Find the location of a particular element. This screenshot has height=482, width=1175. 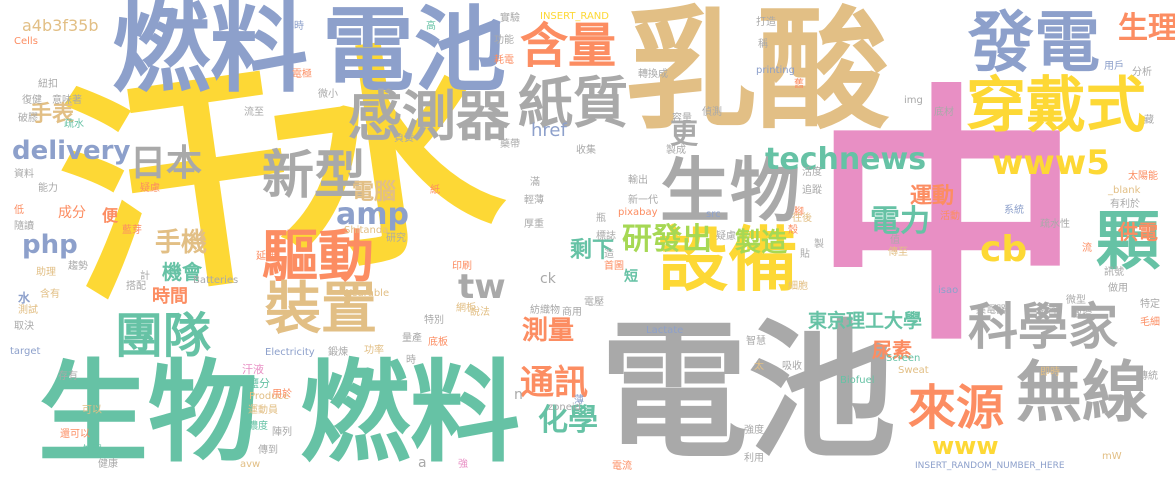

word: 機會 is located at coordinates (182, 272).